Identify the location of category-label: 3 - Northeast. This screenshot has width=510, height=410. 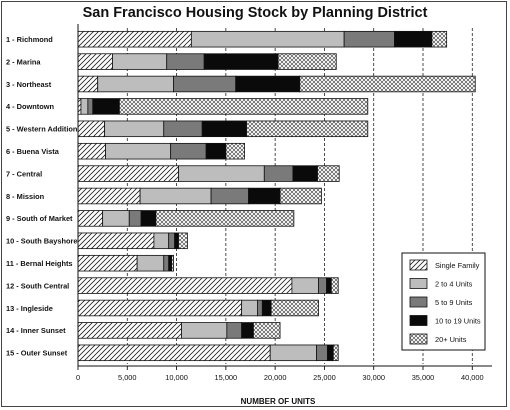
(29, 84).